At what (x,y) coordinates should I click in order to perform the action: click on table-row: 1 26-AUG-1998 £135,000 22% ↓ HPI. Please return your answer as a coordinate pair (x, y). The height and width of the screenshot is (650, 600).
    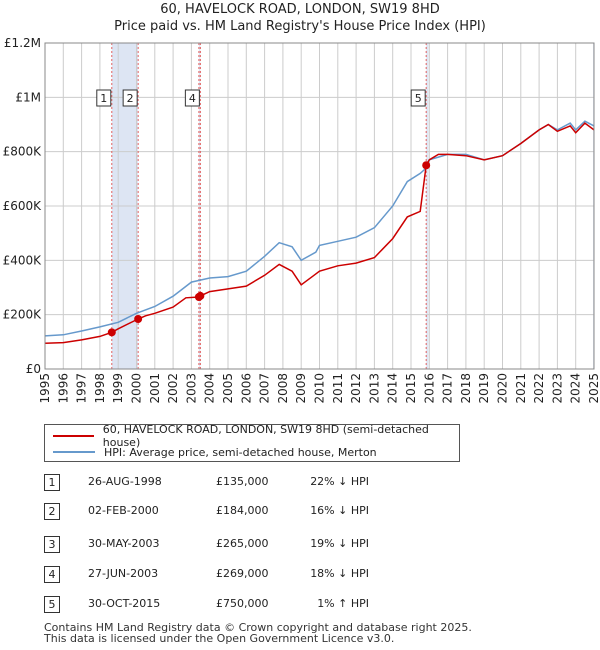
    Looking at the image, I should click on (254, 482).